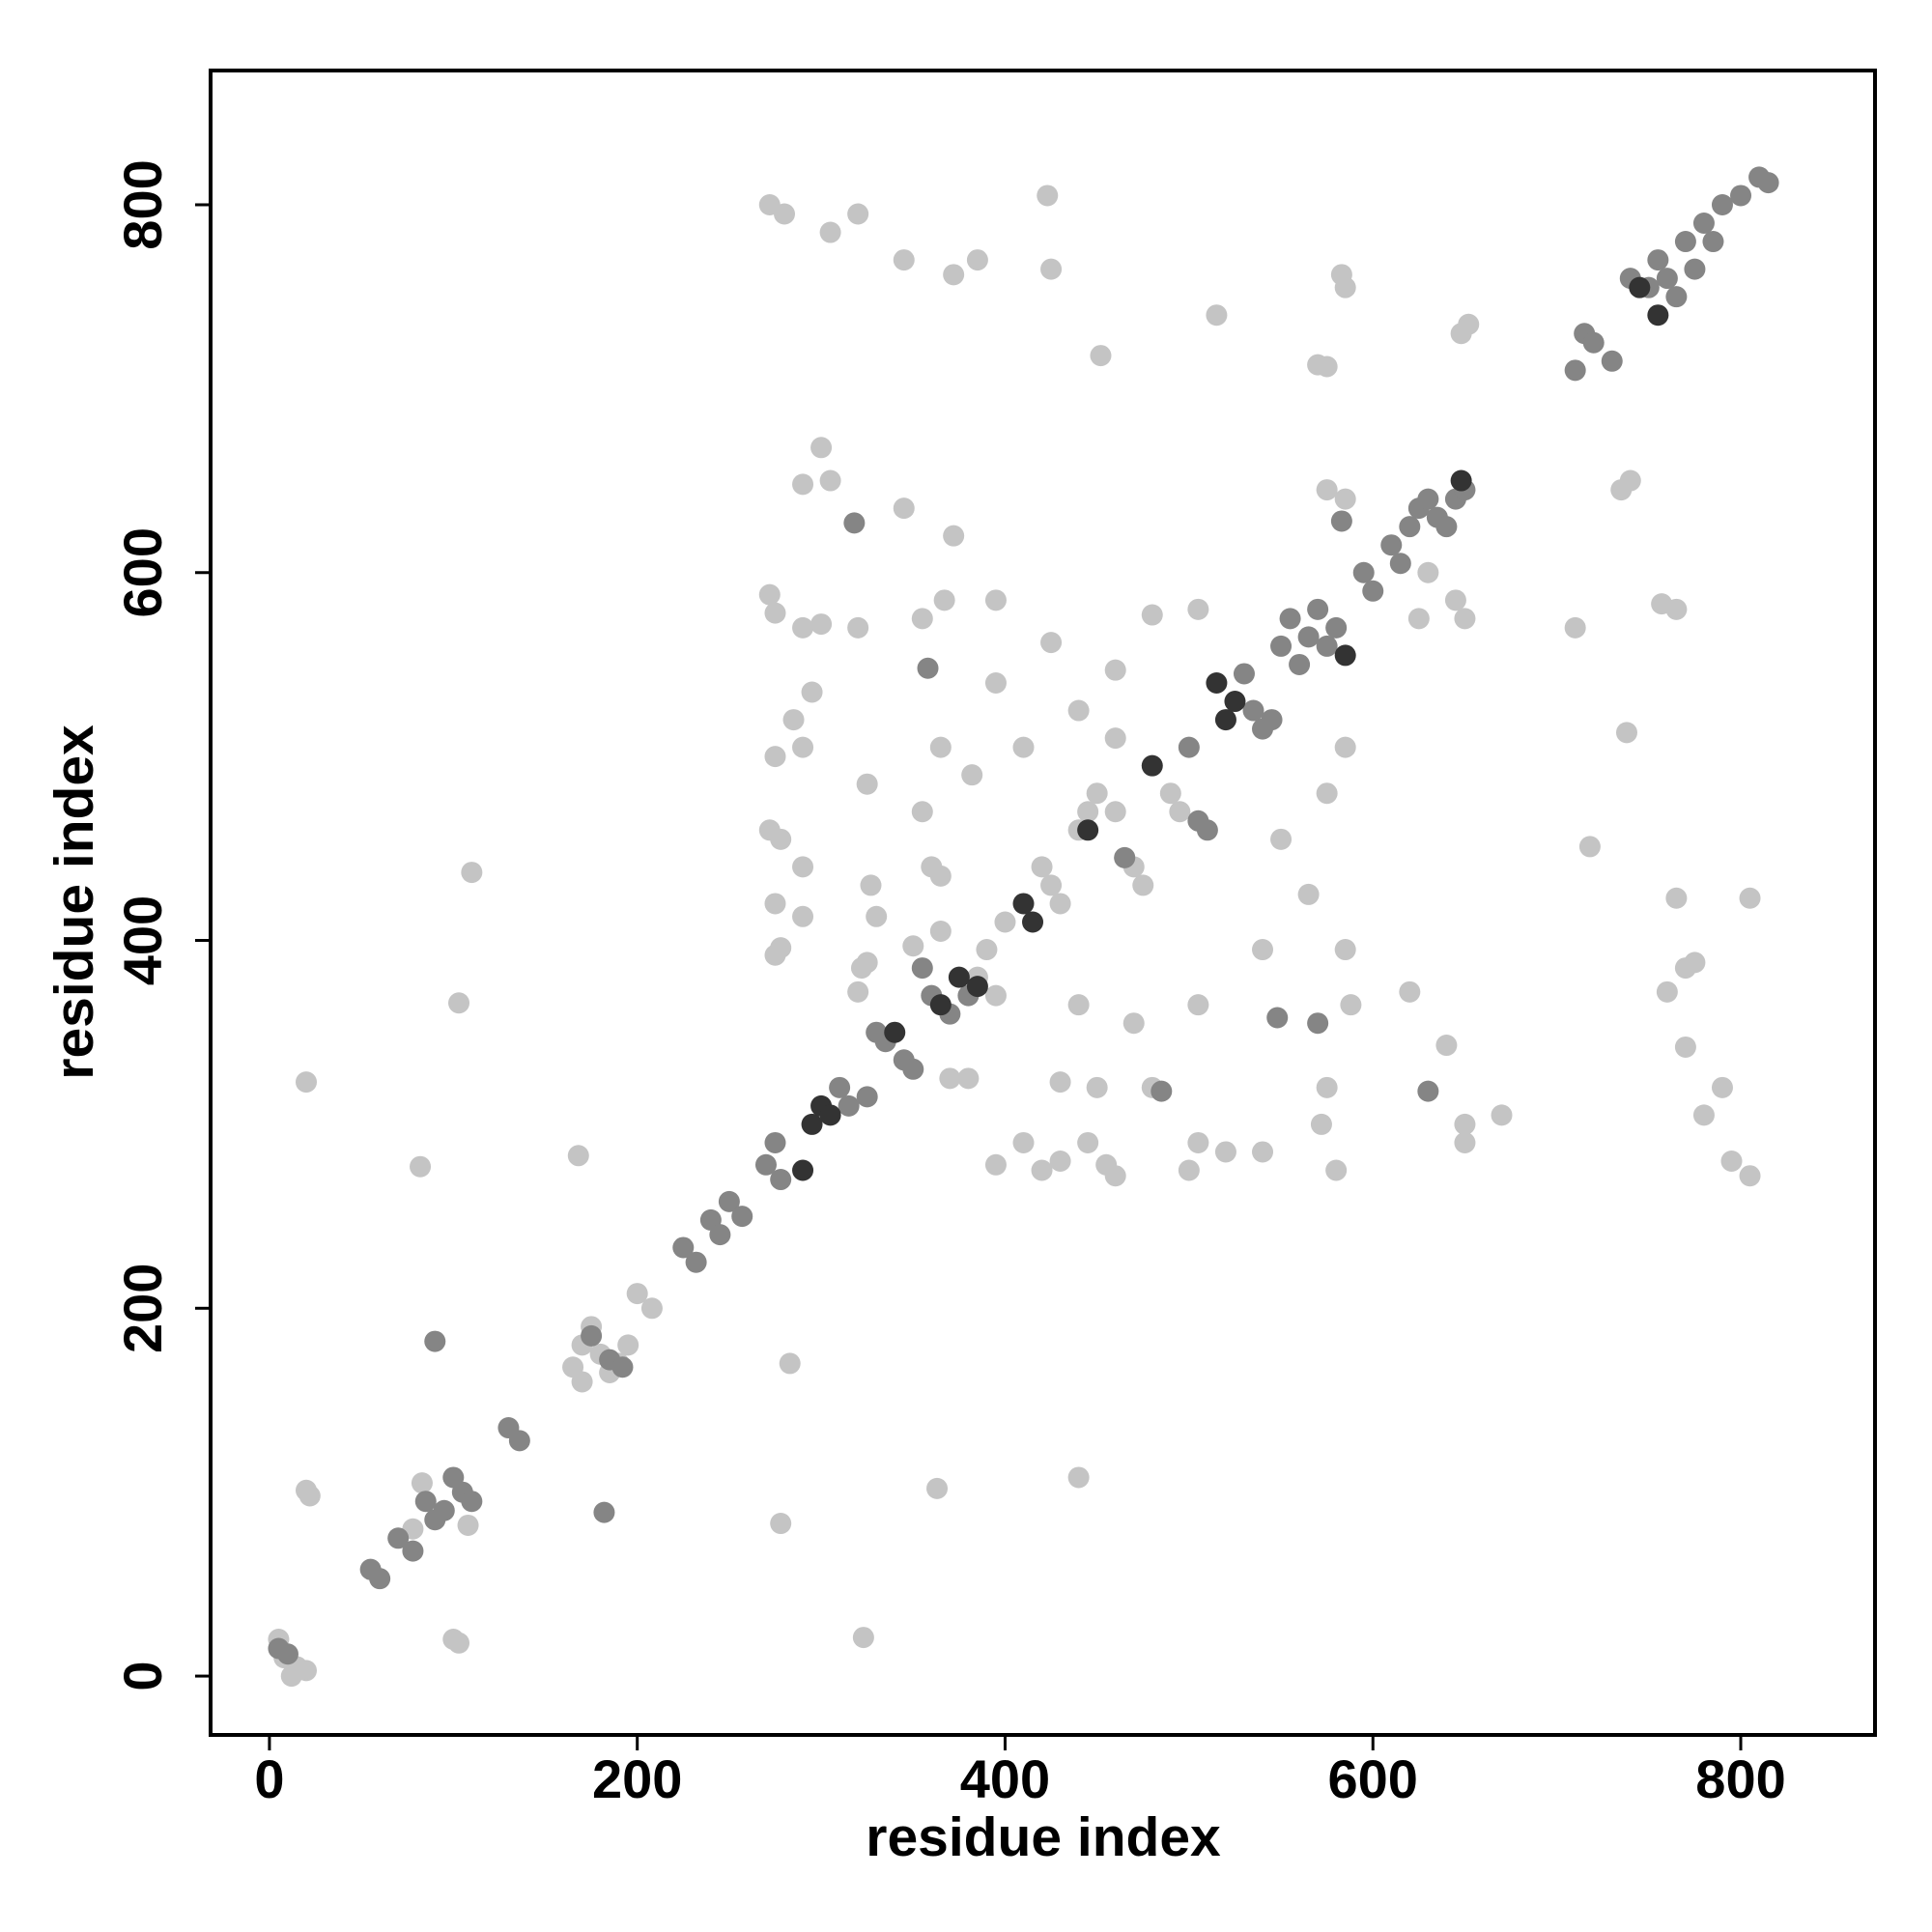 The width and height of the screenshot is (1932, 1932). What do you see at coordinates (1740, 1778) in the screenshot?
I see `x-tick-label: 800` at bounding box center [1740, 1778].